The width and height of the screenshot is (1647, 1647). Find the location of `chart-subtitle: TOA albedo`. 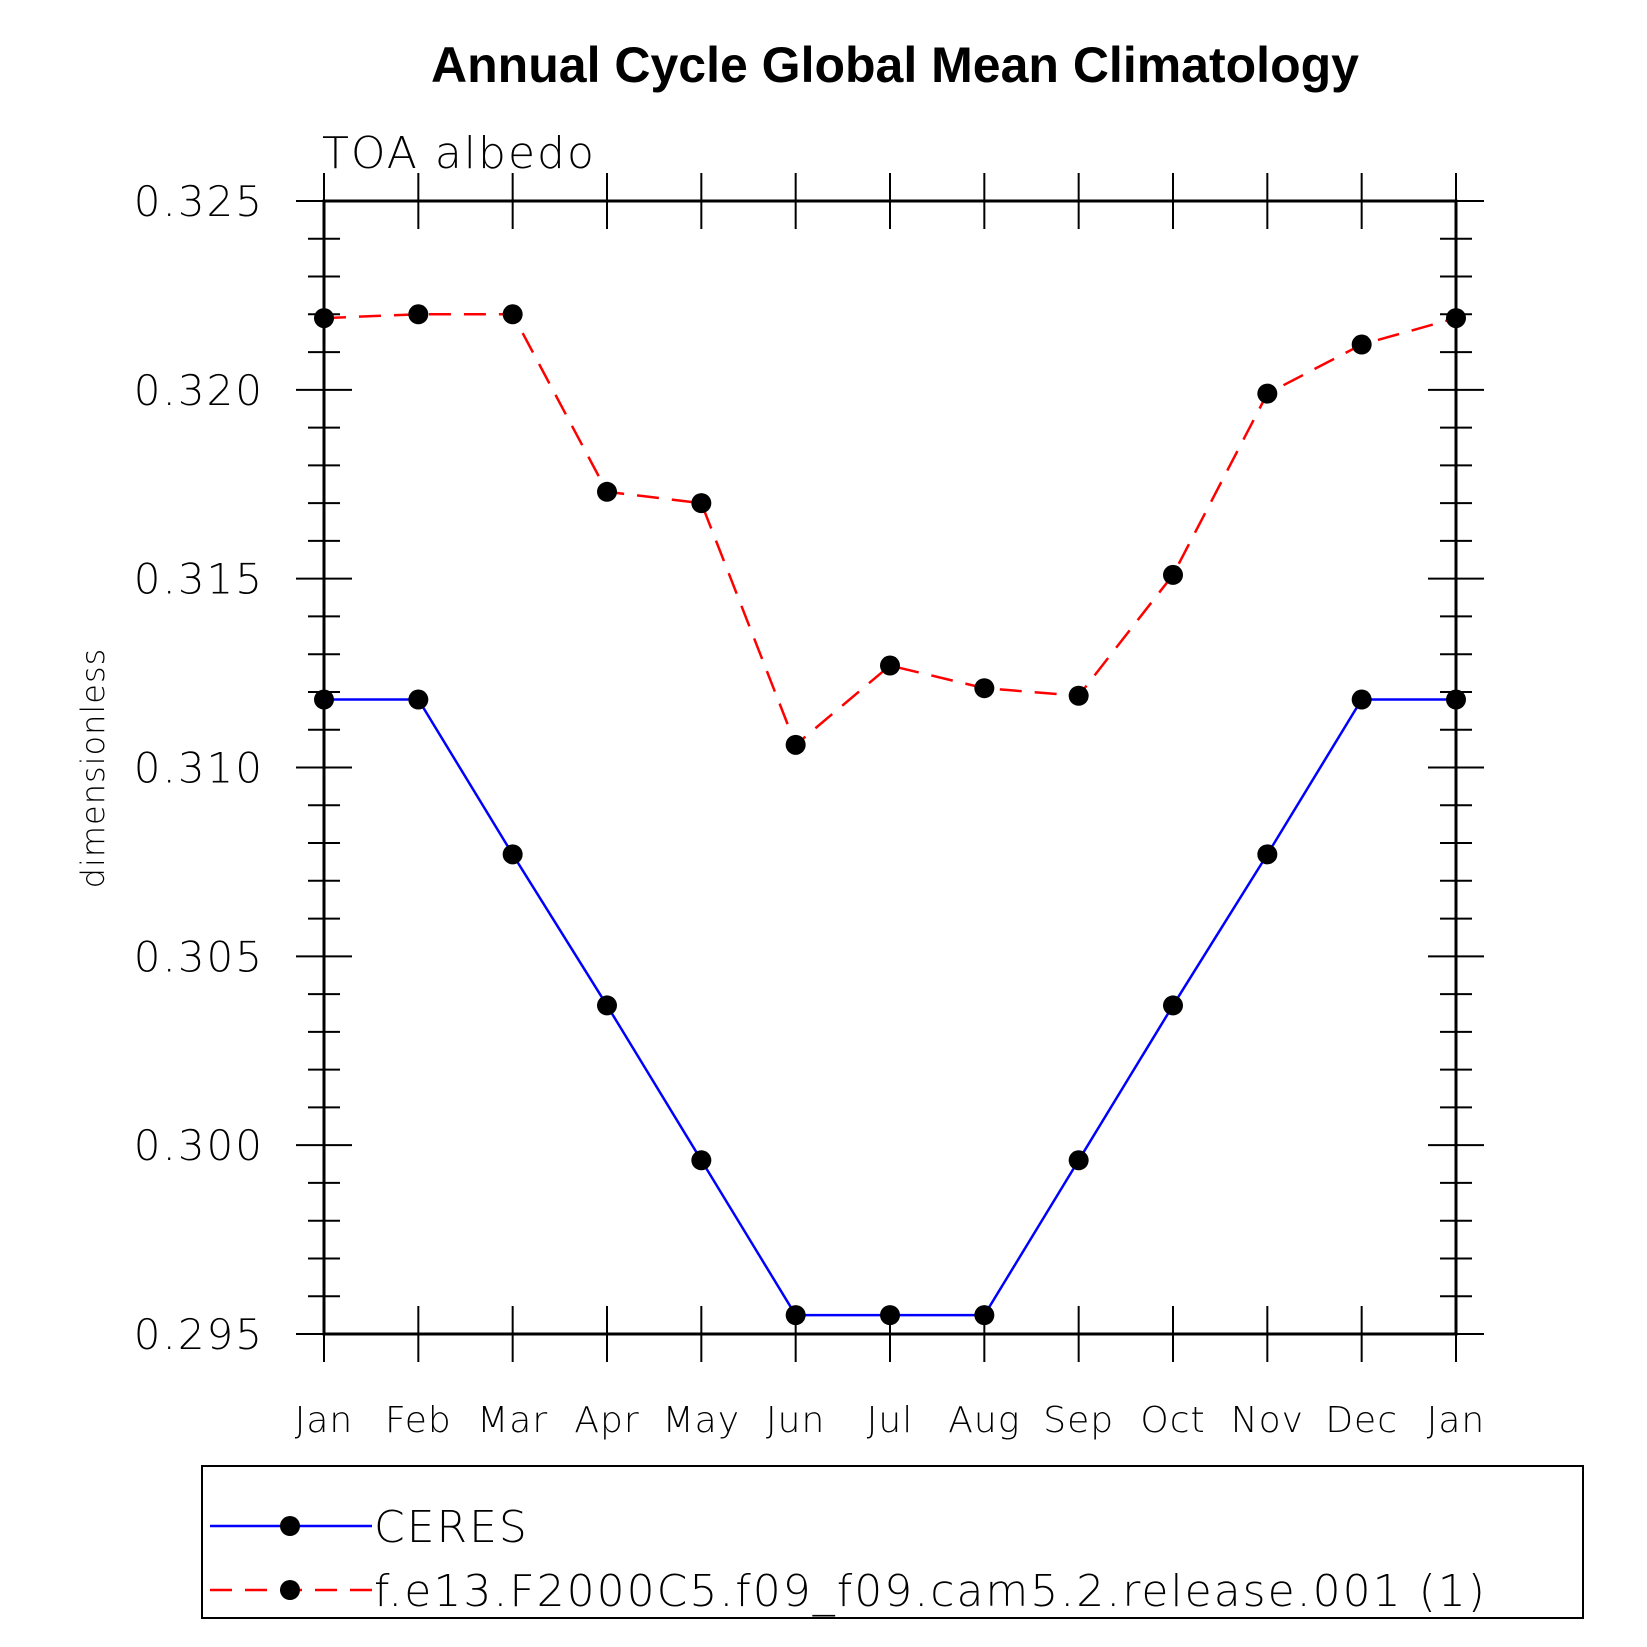

chart-subtitle: TOA albedo is located at coordinates (459, 153).